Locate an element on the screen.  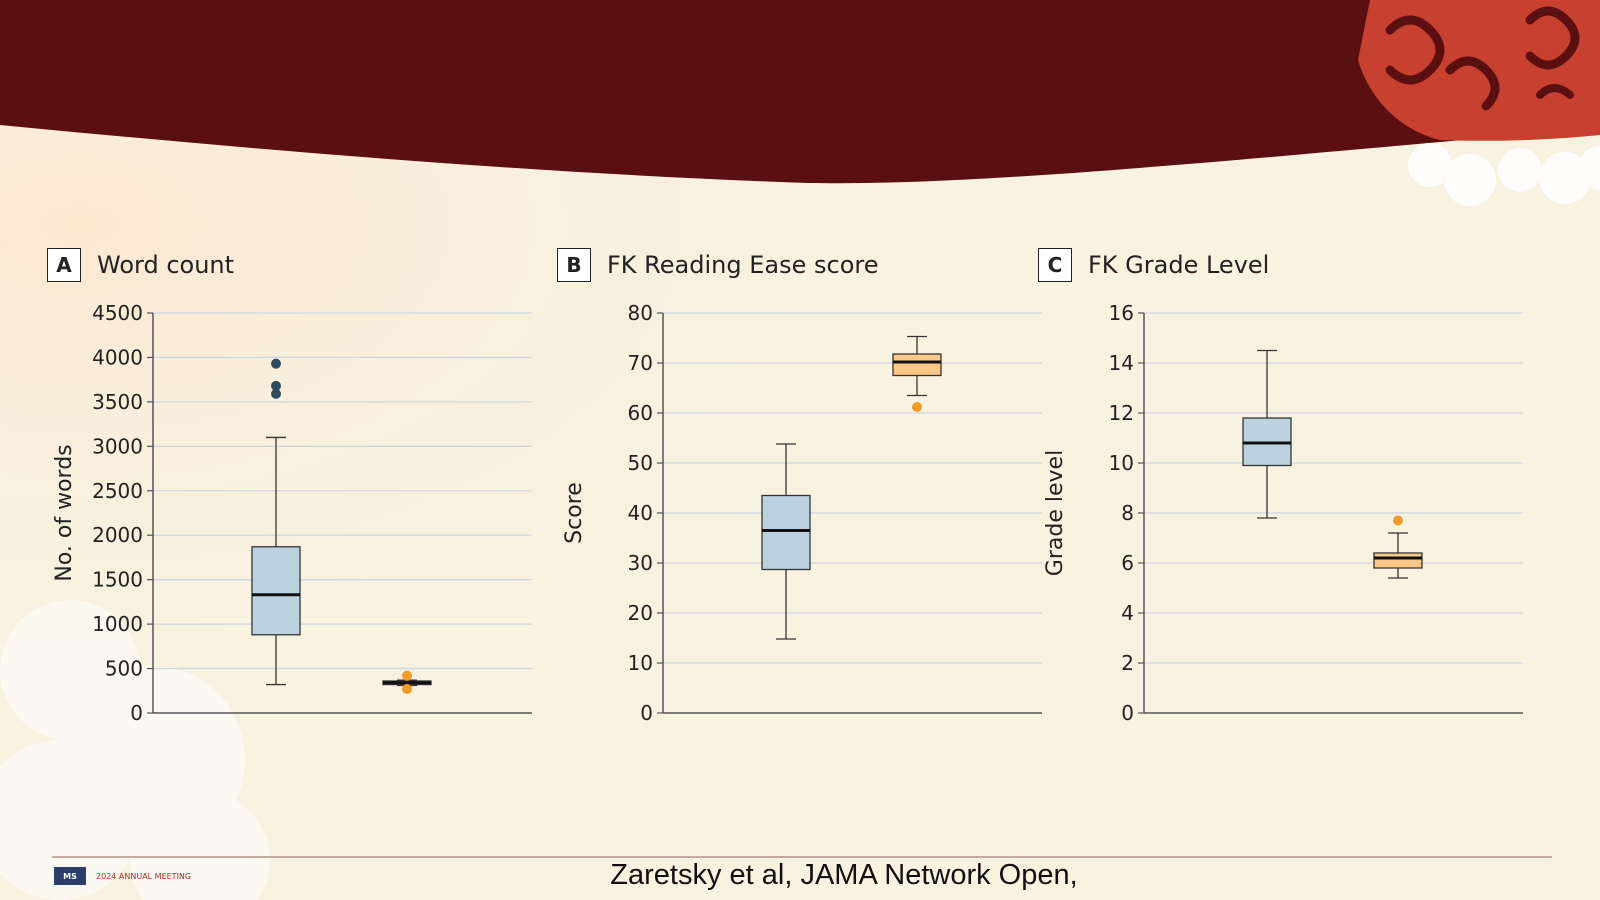
y-tick-label: 80 is located at coordinates (640, 313).